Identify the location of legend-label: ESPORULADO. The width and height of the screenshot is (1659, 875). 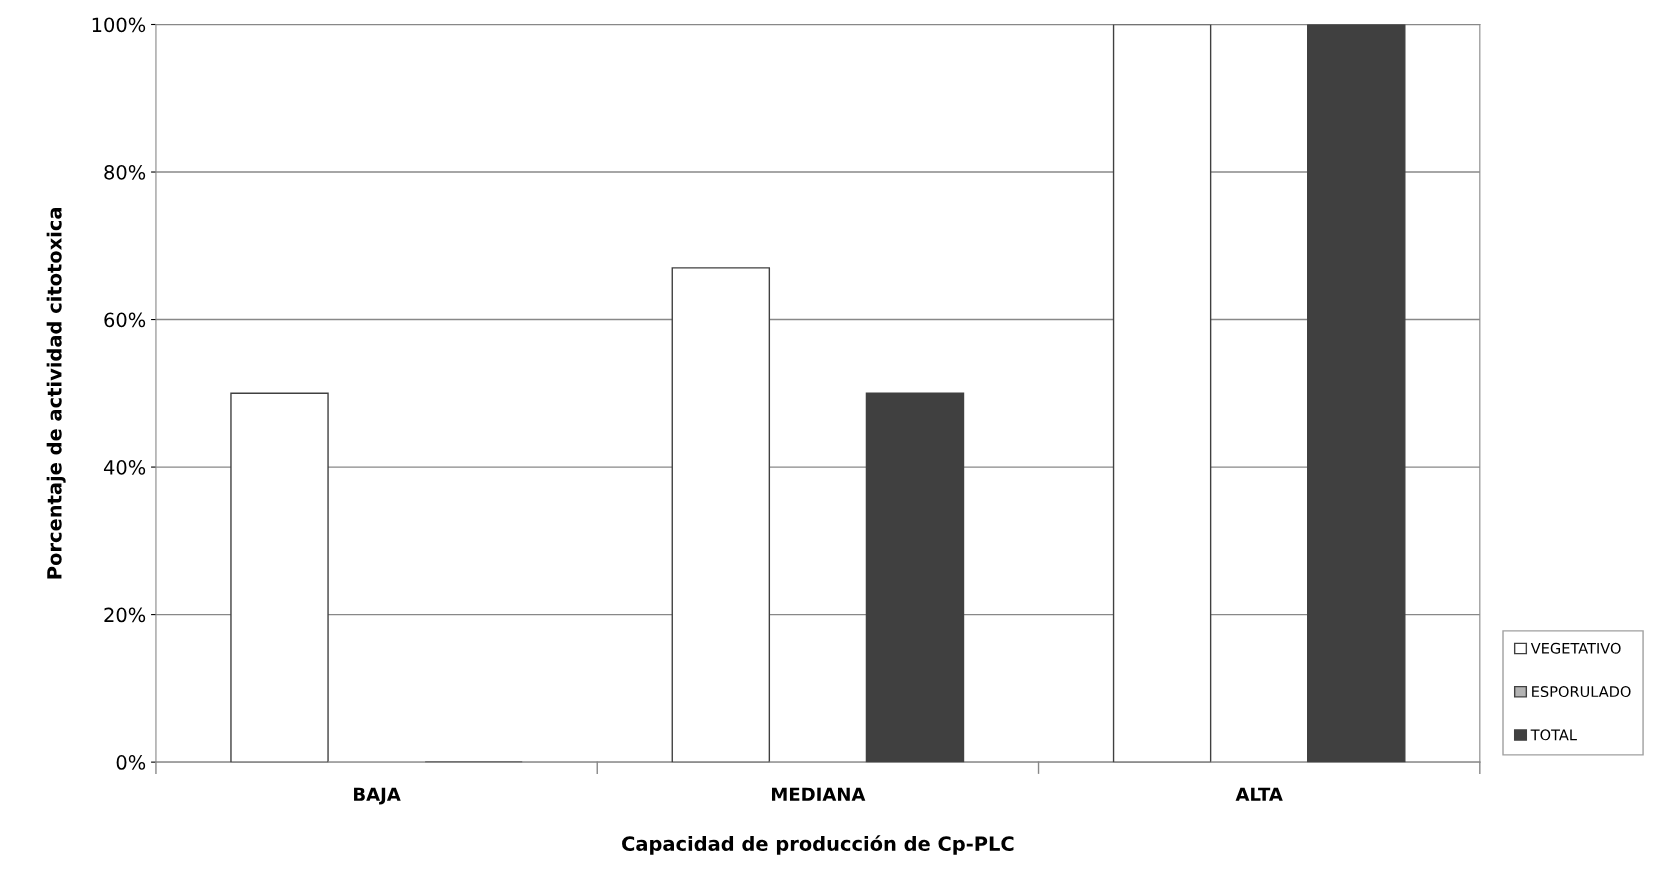
(1581, 692).